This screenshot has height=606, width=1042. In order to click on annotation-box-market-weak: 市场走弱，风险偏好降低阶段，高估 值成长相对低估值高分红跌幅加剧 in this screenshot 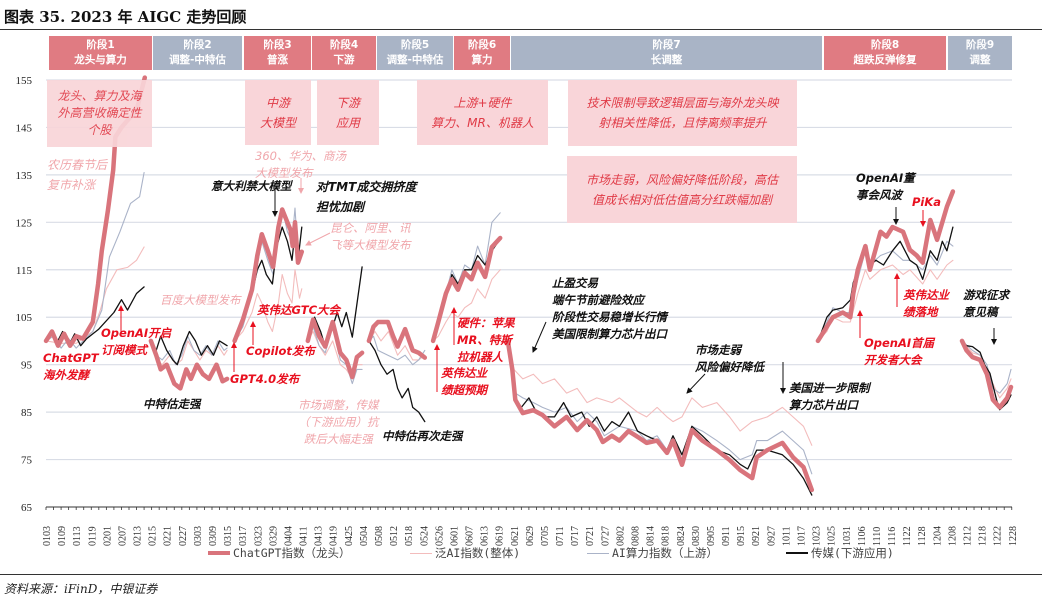, I will do `click(682, 189)`.